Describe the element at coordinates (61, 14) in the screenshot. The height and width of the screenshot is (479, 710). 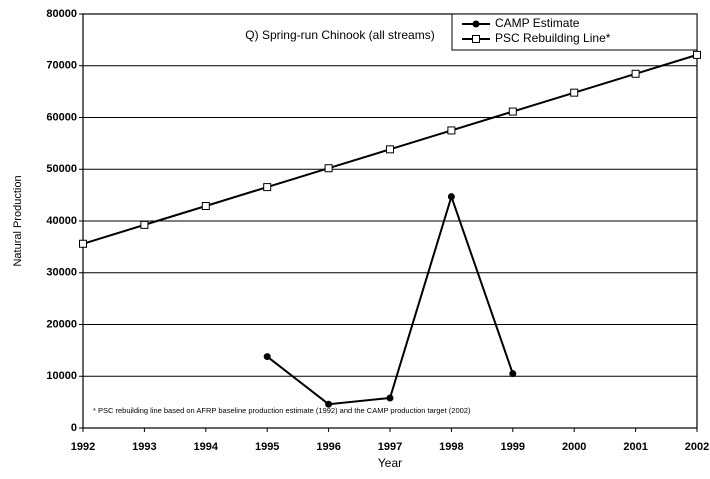
I see `y-tick-label: 80000` at that location.